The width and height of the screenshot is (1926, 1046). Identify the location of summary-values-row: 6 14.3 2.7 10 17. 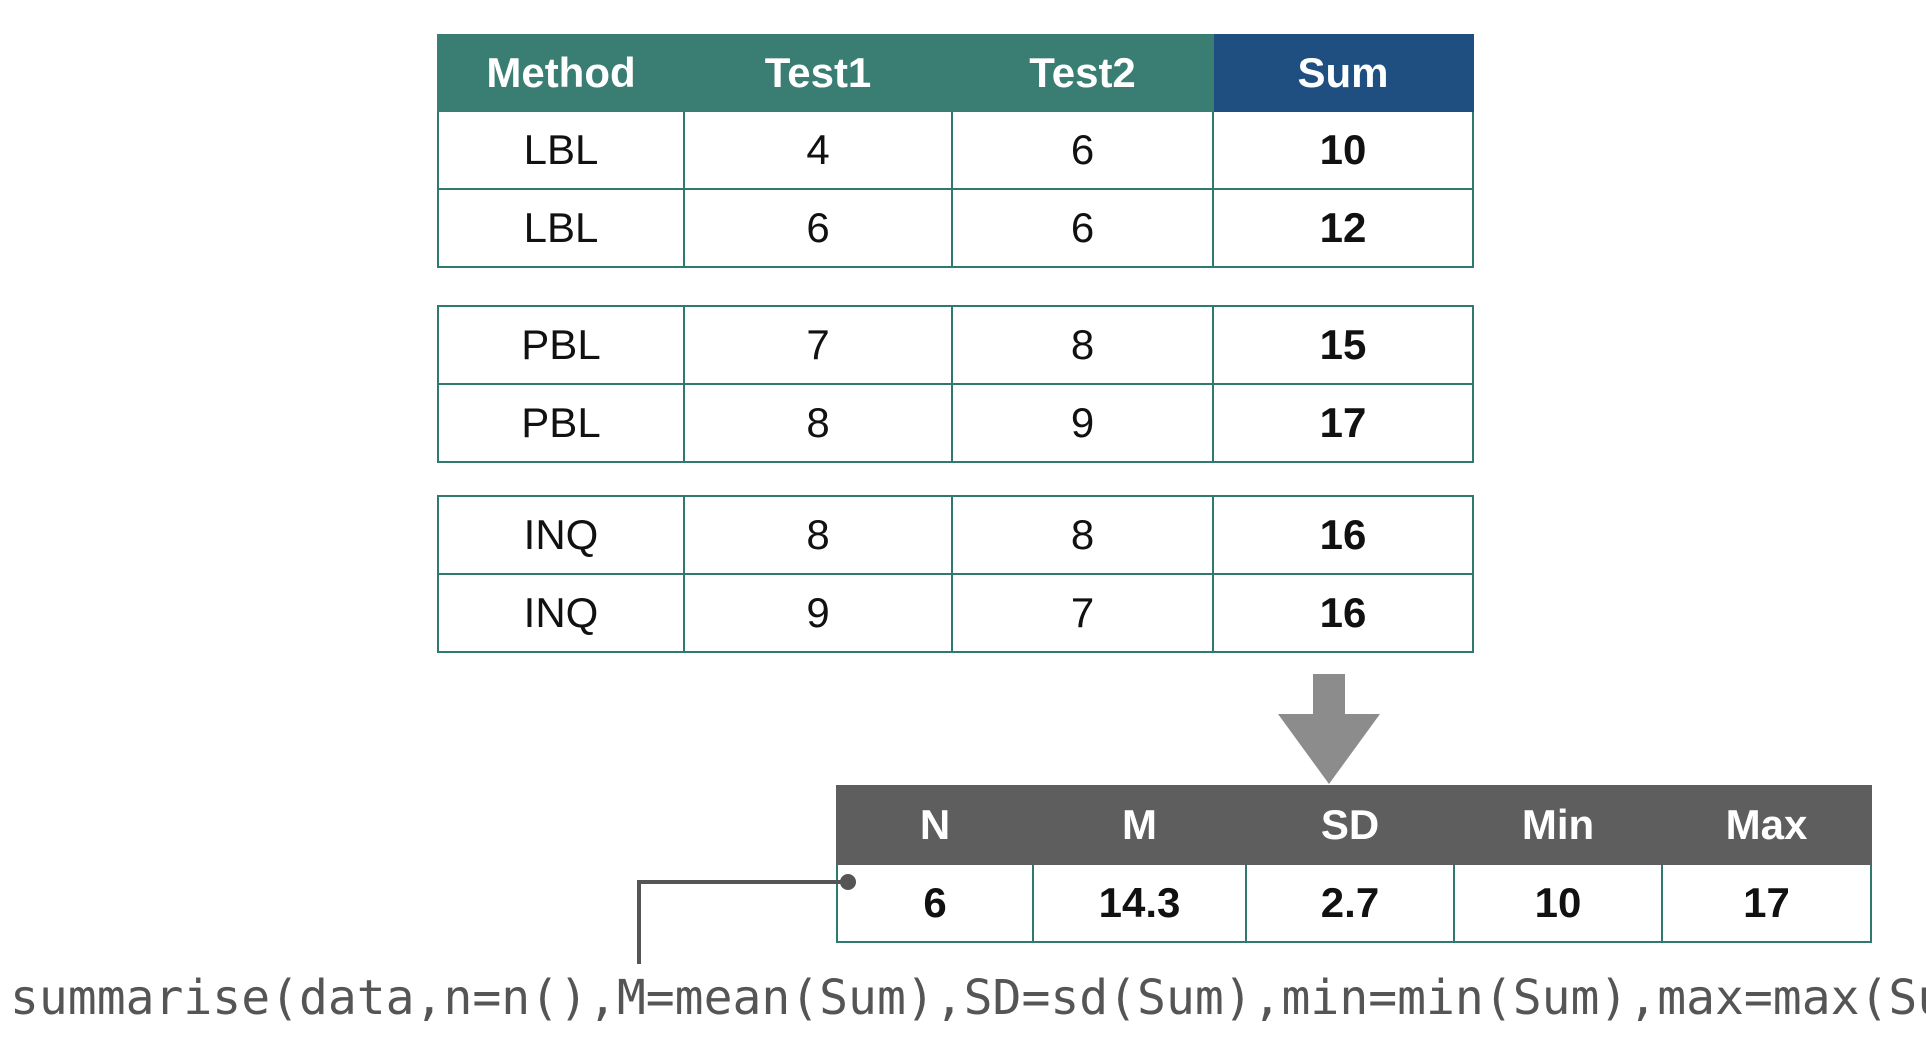
(1354, 903).